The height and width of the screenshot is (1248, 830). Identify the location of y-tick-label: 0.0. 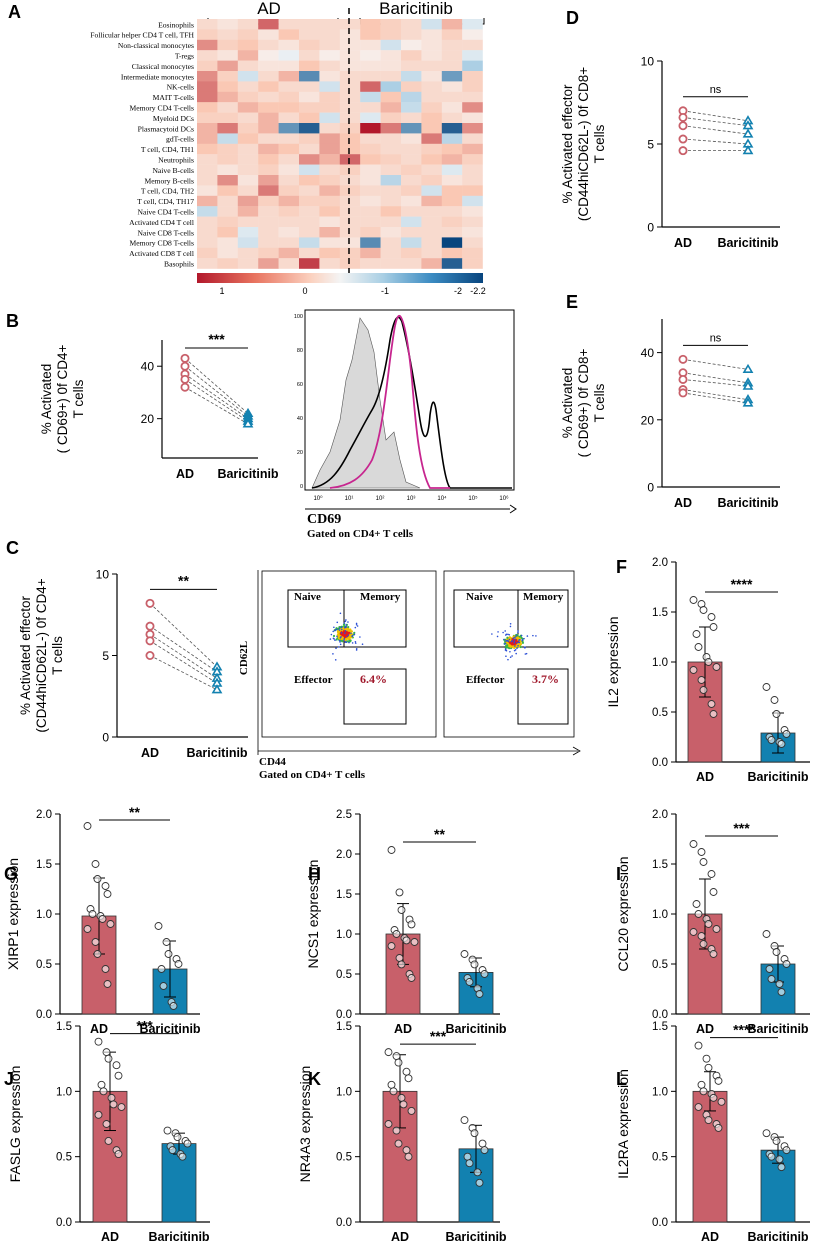
(344, 1223).